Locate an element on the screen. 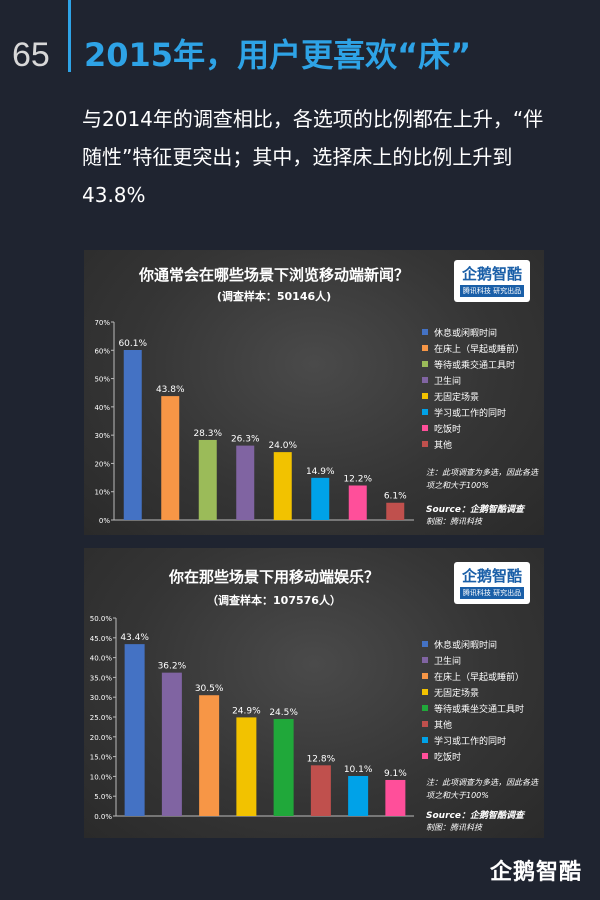 Image resolution: width=600 pixels, height=900 pixels. y-tick-label: 50% is located at coordinates (102, 380).